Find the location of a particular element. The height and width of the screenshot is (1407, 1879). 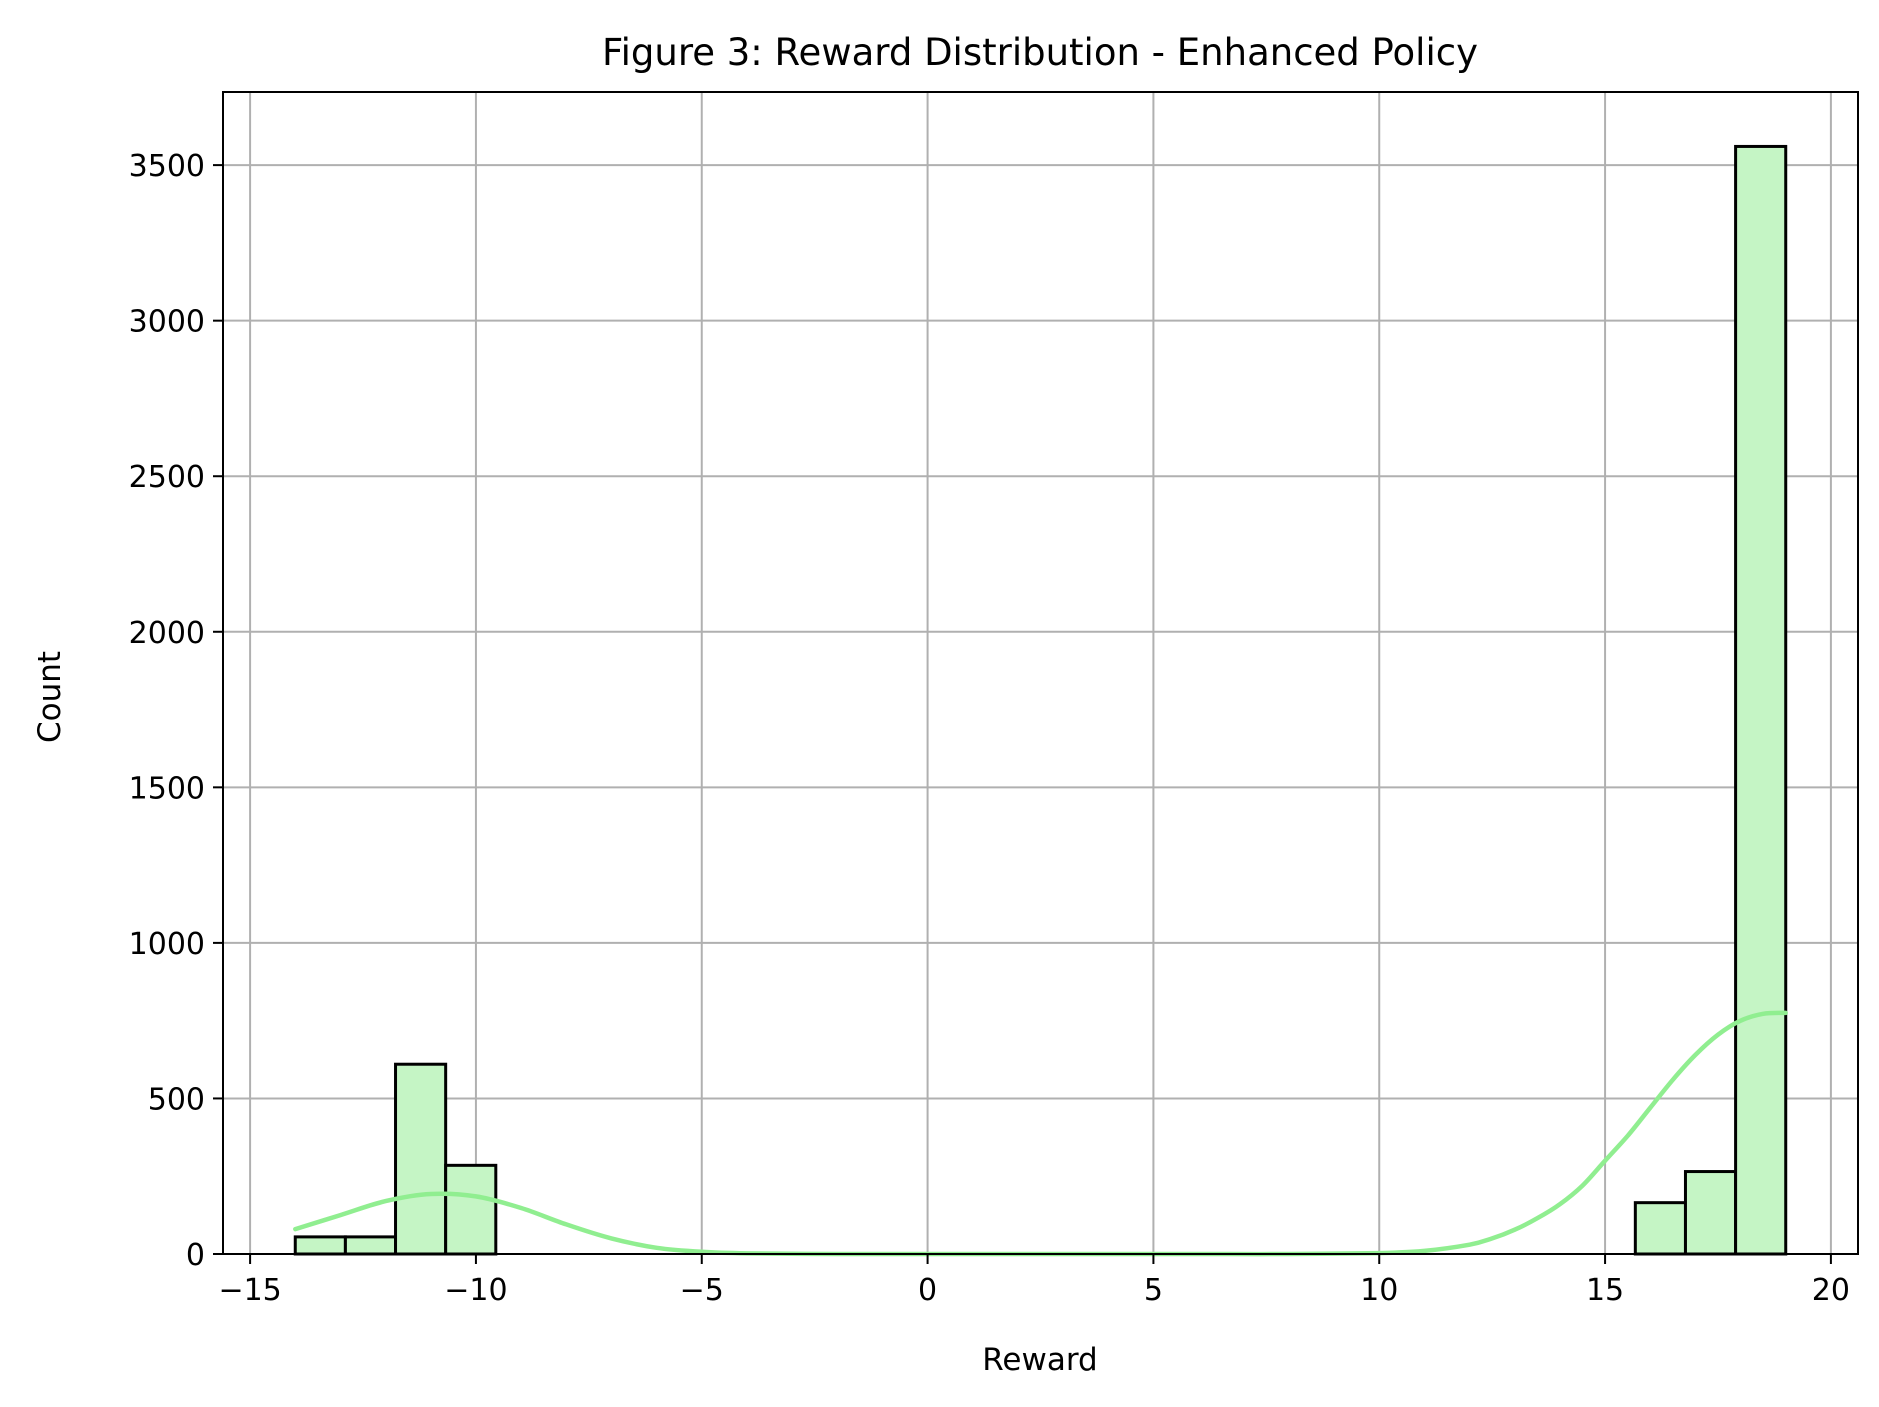

x-tick-label: 0 is located at coordinates (927, 1290).